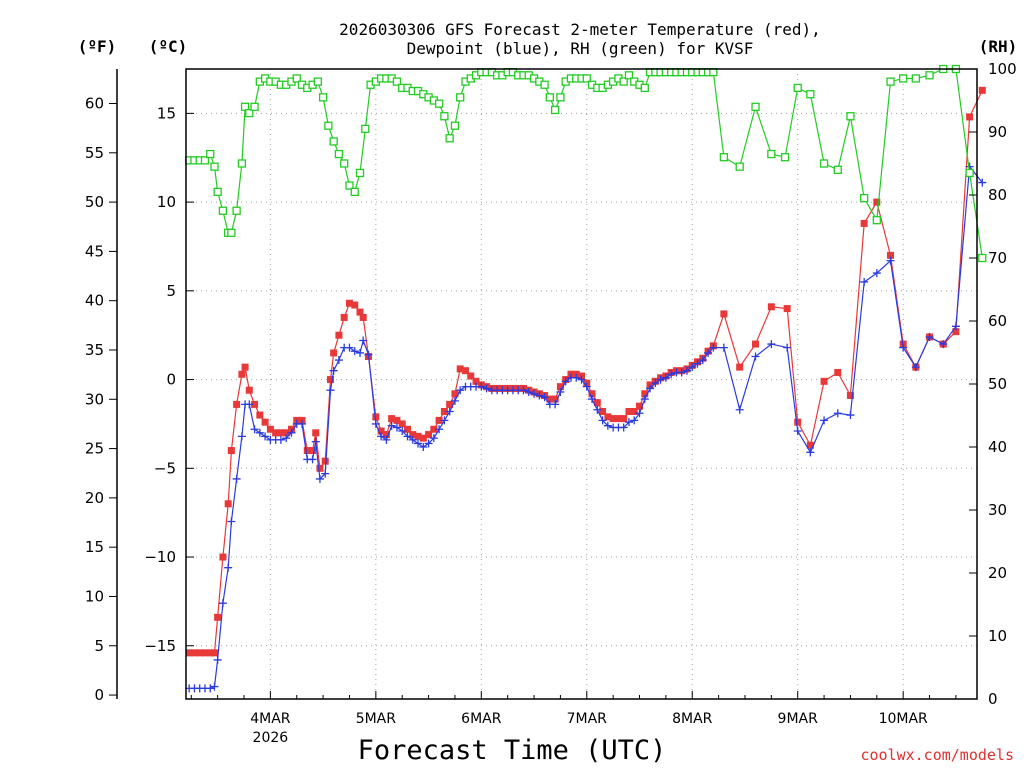 This screenshot has width=1024, height=768. Describe the element at coordinates (580, 48) in the screenshot. I see `chart-title-line-2: Dewpoint (blue), RH (green) for KVSF` at that location.